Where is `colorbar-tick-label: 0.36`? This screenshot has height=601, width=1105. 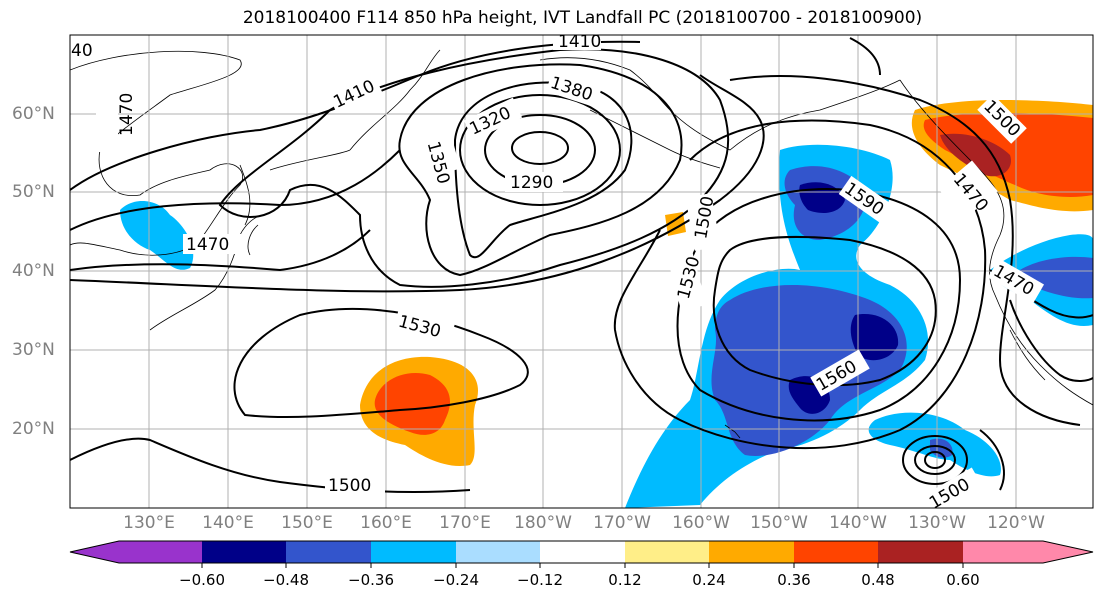
colorbar-tick-label: 0.36 is located at coordinates (794, 580).